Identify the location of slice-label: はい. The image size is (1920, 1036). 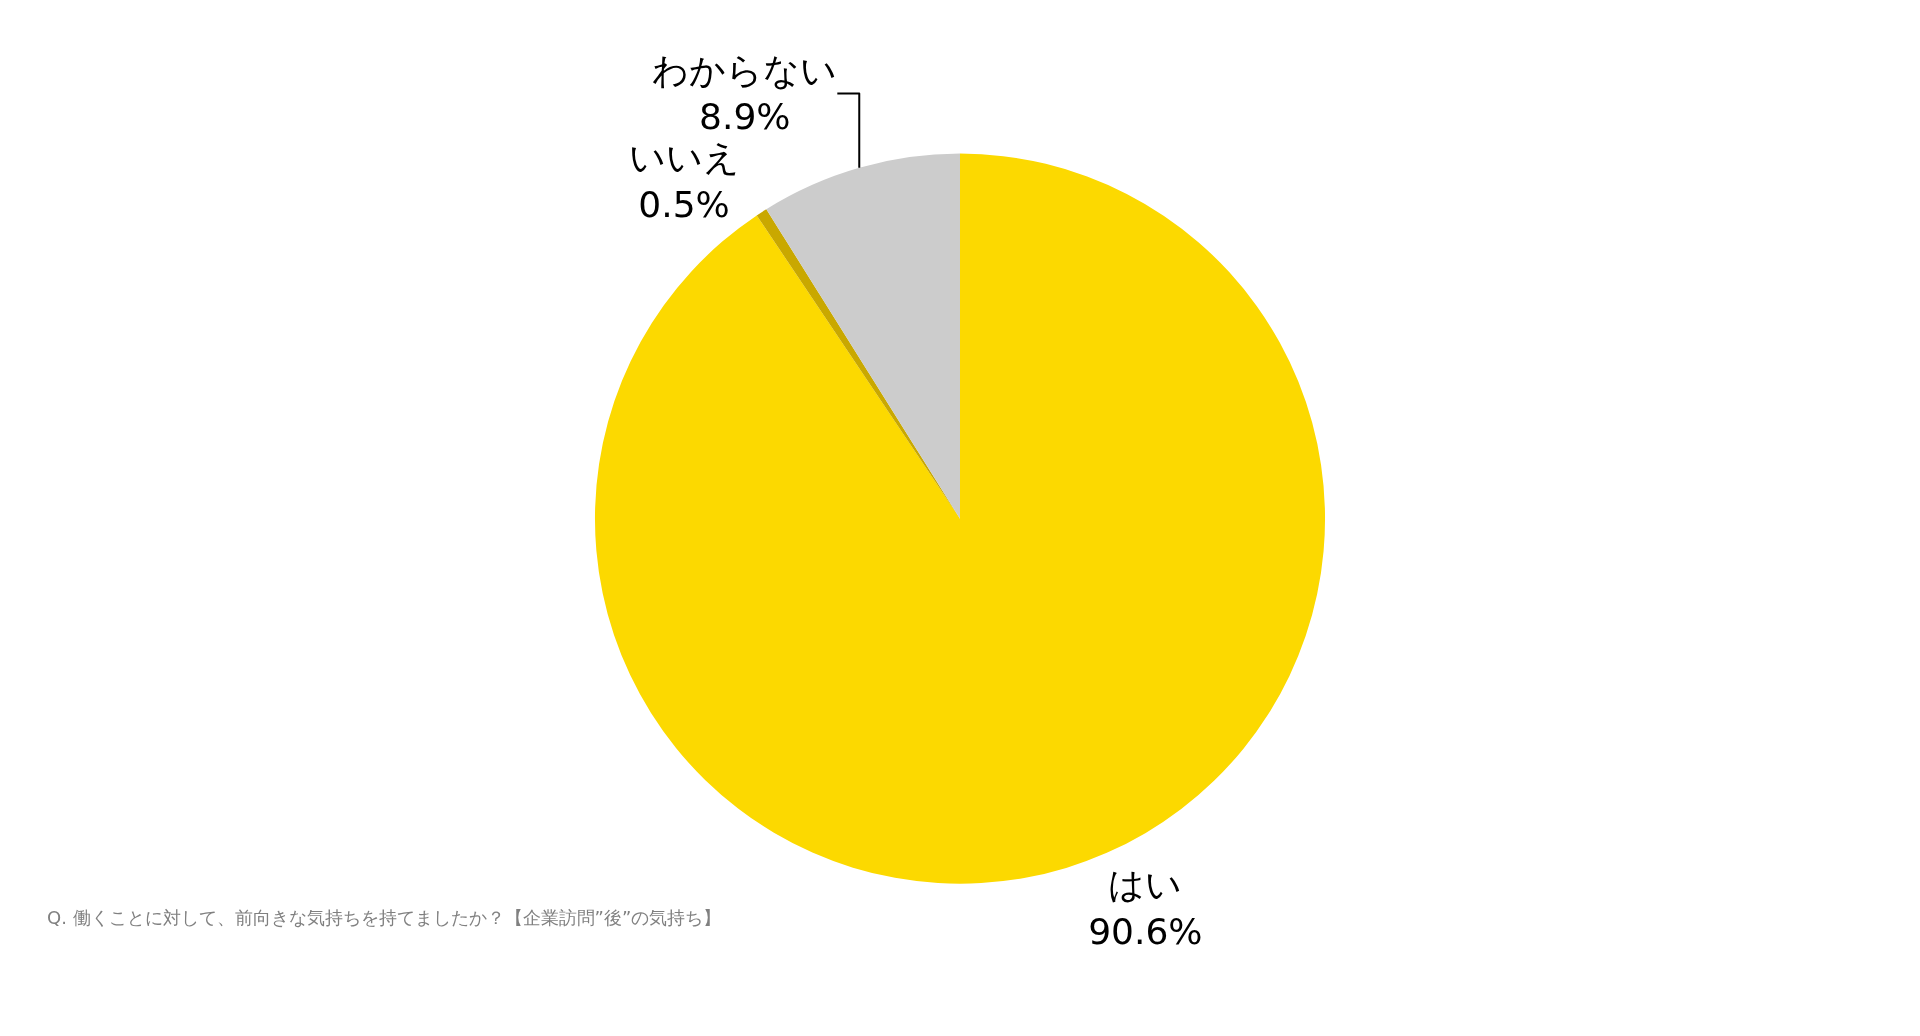
(1145, 885).